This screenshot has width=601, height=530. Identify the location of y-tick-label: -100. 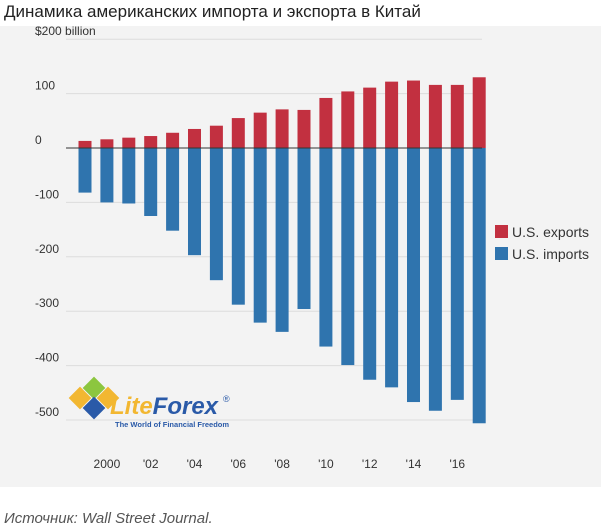
(47, 194).